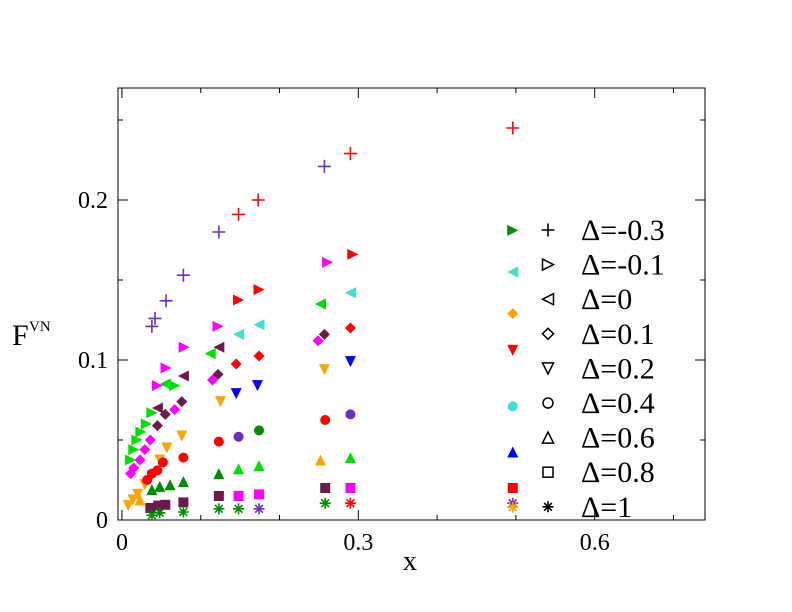  What do you see at coordinates (102, 521) in the screenshot?
I see `y-tick-label: 0` at bounding box center [102, 521].